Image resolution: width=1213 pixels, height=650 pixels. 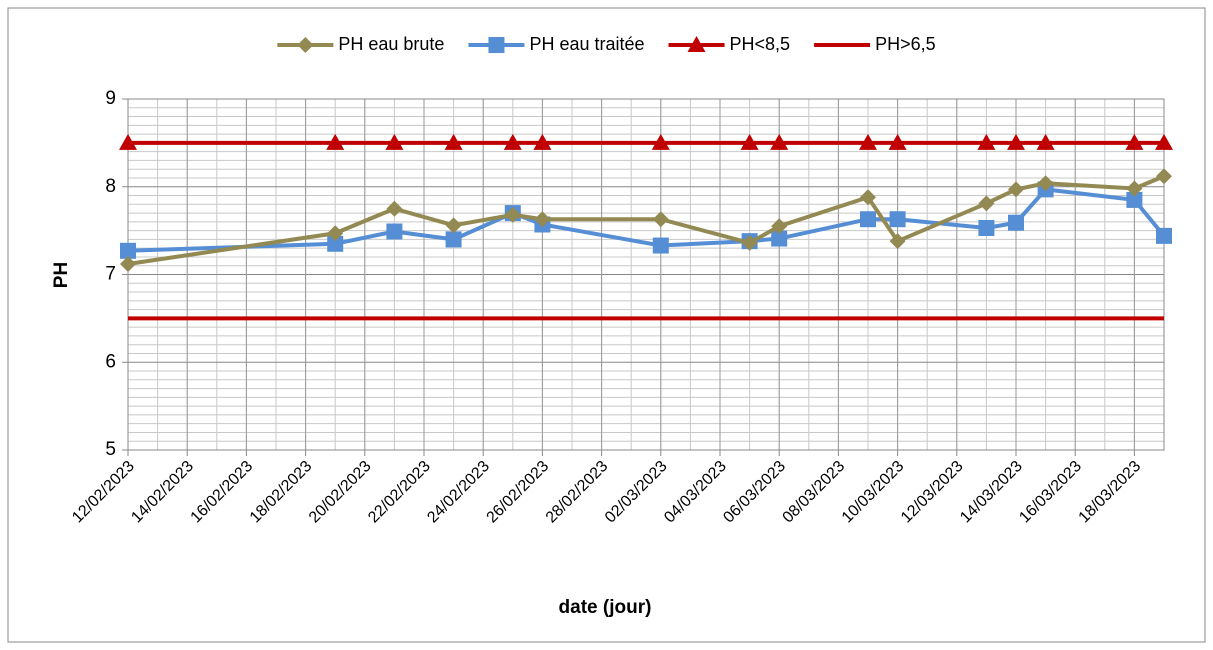 What do you see at coordinates (760, 44) in the screenshot?
I see `legend-label: PH<8,5` at bounding box center [760, 44].